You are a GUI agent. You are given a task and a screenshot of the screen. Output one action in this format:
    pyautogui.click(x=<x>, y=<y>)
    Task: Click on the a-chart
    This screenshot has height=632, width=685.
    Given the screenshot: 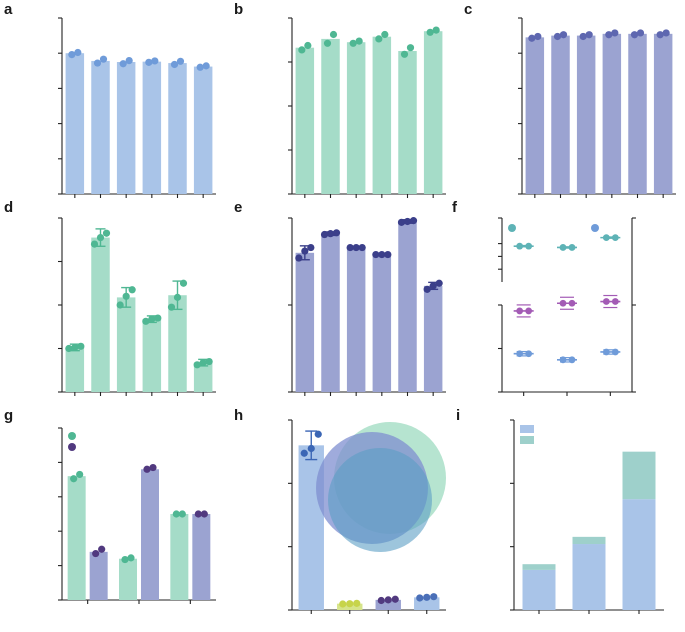 What is the action you would take?
    pyautogui.click(x=137, y=107)
    